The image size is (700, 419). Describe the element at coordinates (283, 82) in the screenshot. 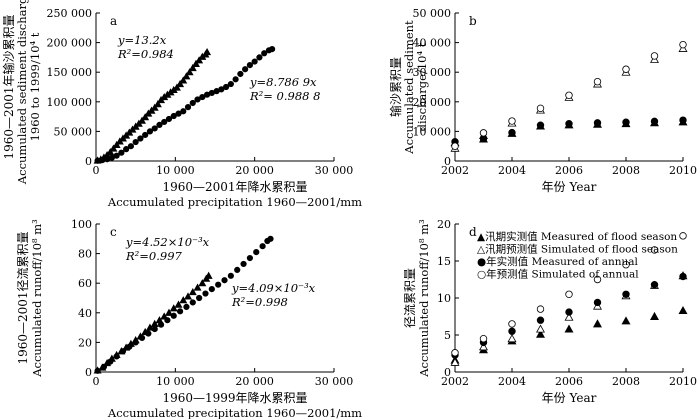

I see `regression-equation: y=8.786 9x` at that location.